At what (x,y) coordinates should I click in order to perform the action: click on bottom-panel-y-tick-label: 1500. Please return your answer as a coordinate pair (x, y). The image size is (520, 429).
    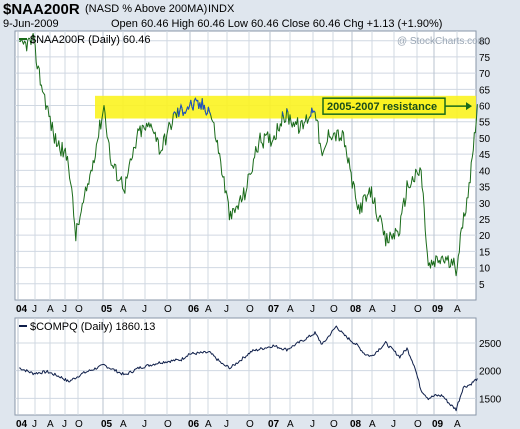
    Looking at the image, I should click on (490, 399).